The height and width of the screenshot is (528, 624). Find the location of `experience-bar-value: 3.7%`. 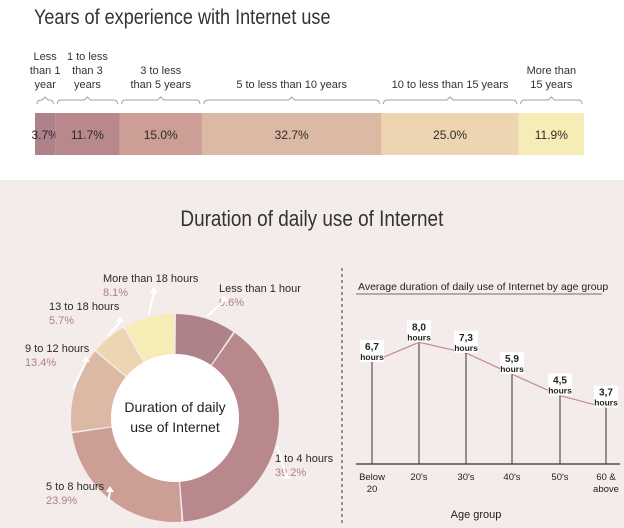

experience-bar-value: 3.7% is located at coordinates (45, 135).